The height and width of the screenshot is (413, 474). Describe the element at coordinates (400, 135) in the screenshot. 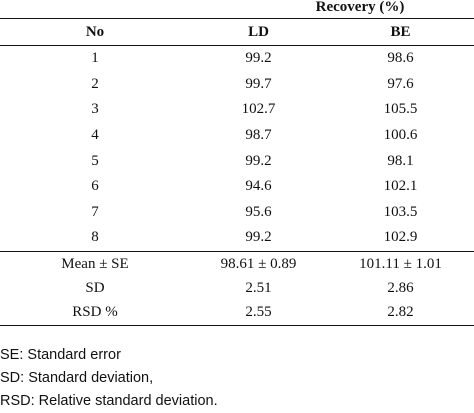

I see `cell-be: 100.6` at that location.